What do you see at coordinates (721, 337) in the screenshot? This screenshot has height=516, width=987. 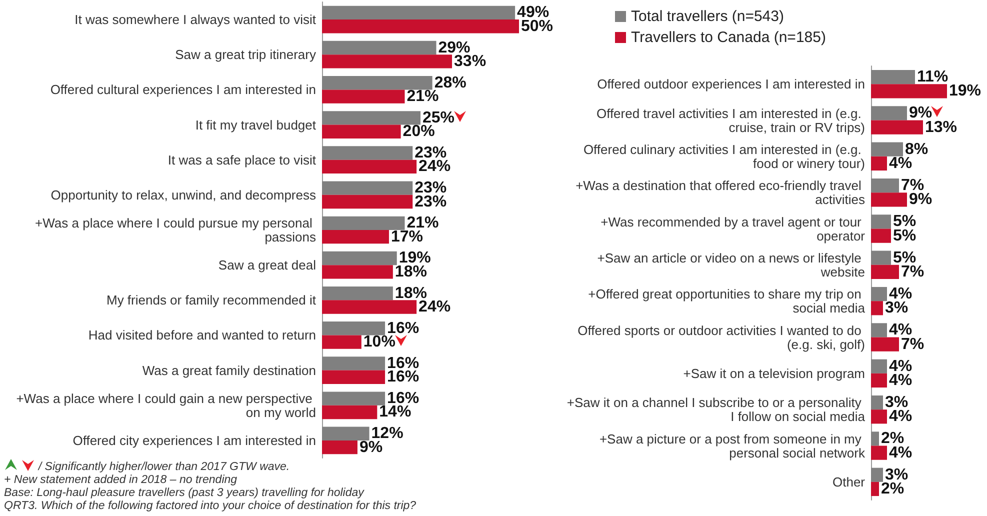 I see `y-tick-label: Offered sports or outdoor activities I wanted to do (e.g. ski, golf)` at bounding box center [721, 337].